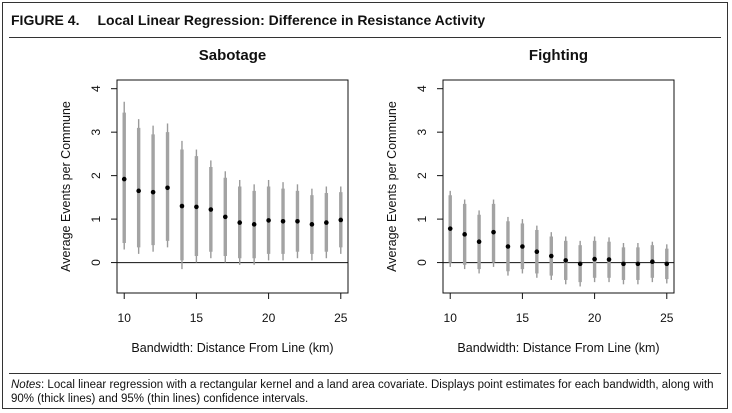 This screenshot has width=732, height=413. Describe the element at coordinates (422, 132) in the screenshot. I see `panel-2-y-tick-label: 3` at that location.